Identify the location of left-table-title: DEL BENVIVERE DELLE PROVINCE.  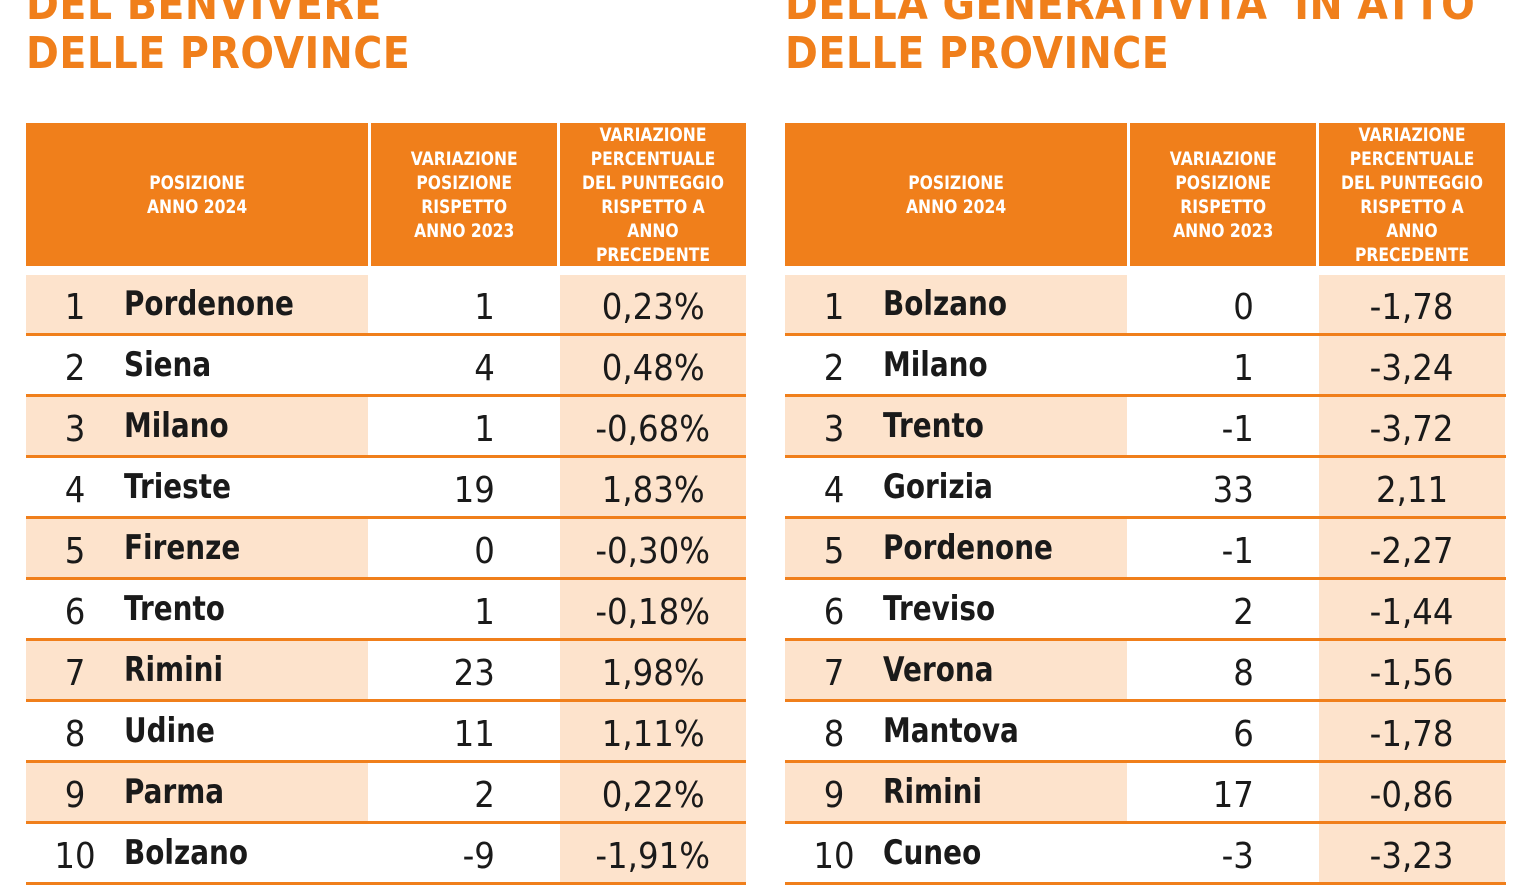
(218, 39).